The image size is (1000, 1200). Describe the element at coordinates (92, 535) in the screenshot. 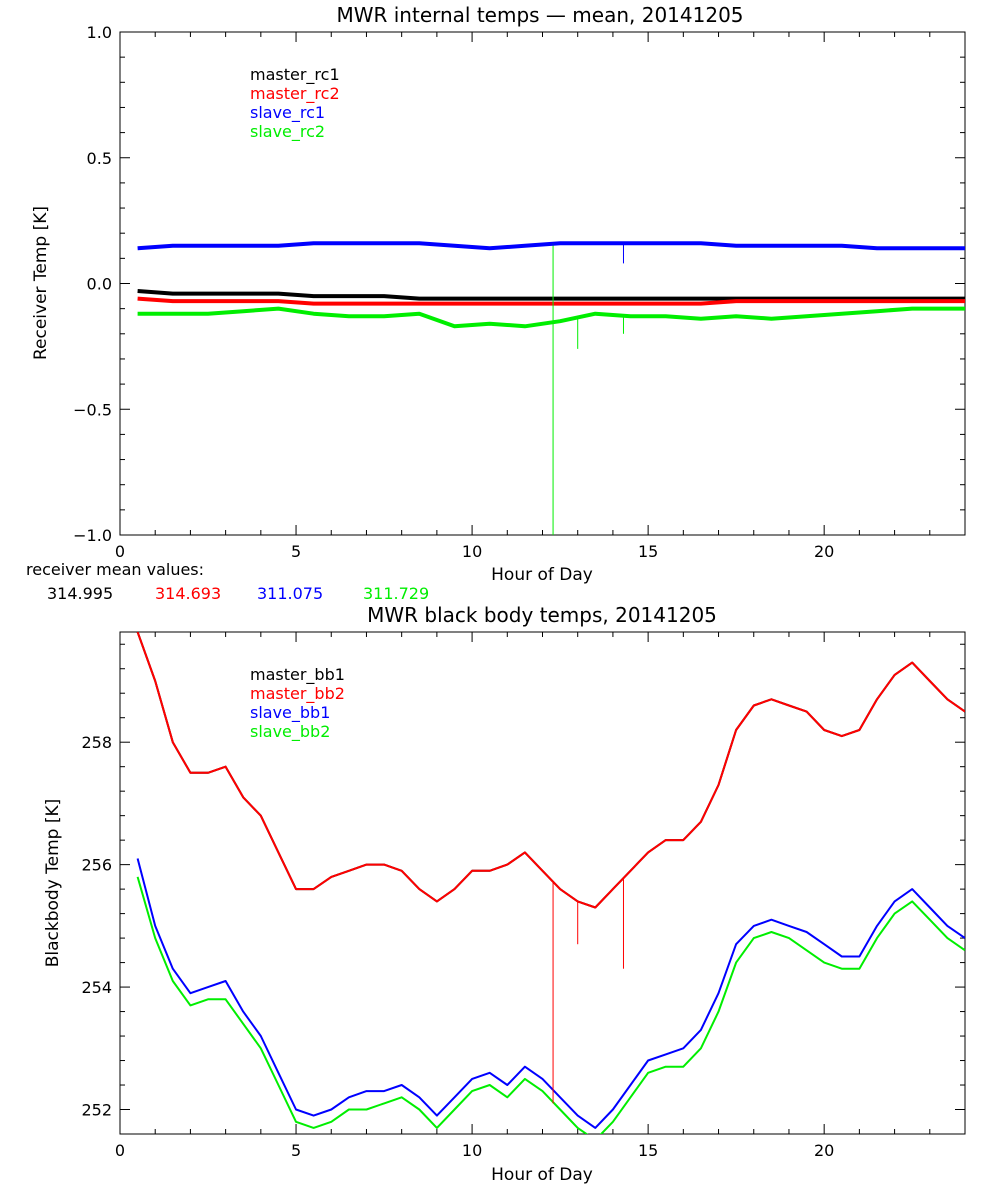

I see `y-tick-label: −1.0` at that location.